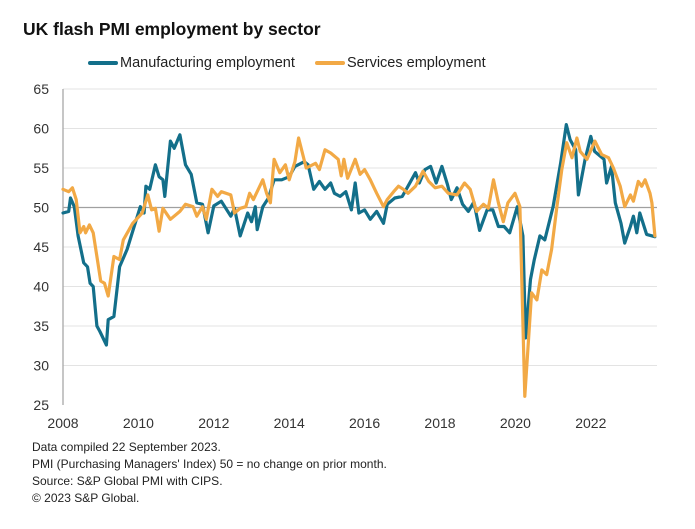 The height and width of the screenshot is (529, 695). I want to click on x-tick-label: 2008, so click(62, 423).